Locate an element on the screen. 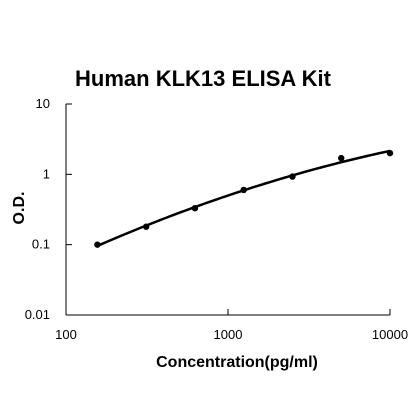  y-tick-label: 0.1 is located at coordinates (41, 244).